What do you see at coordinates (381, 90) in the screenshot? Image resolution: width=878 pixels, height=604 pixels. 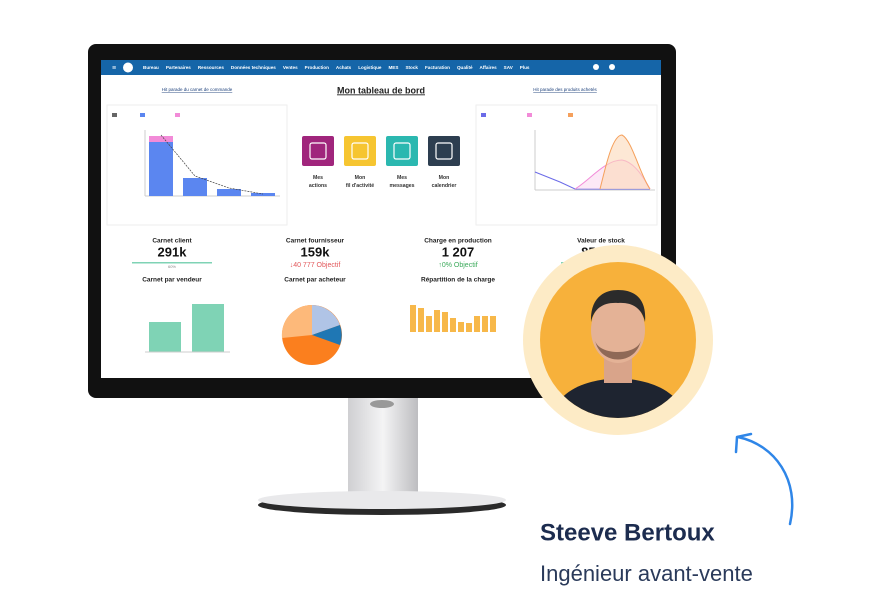 I see `dashboard-title: Mon tableau de bord` at bounding box center [381, 90].